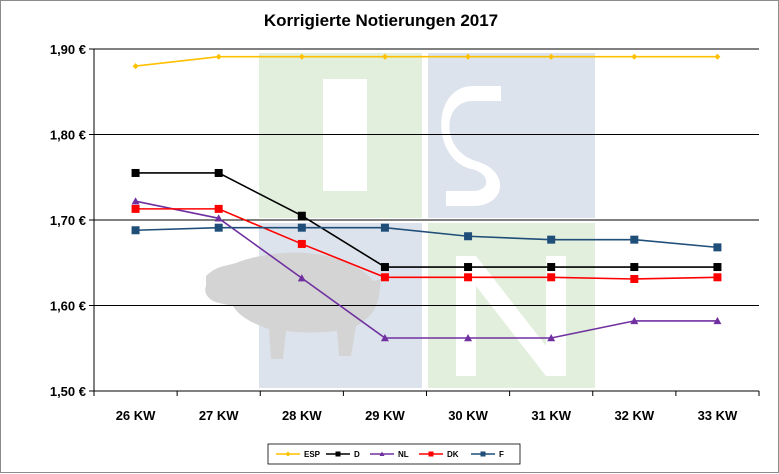  I want to click on legend: ESP D NL DK F, so click(394, 454).